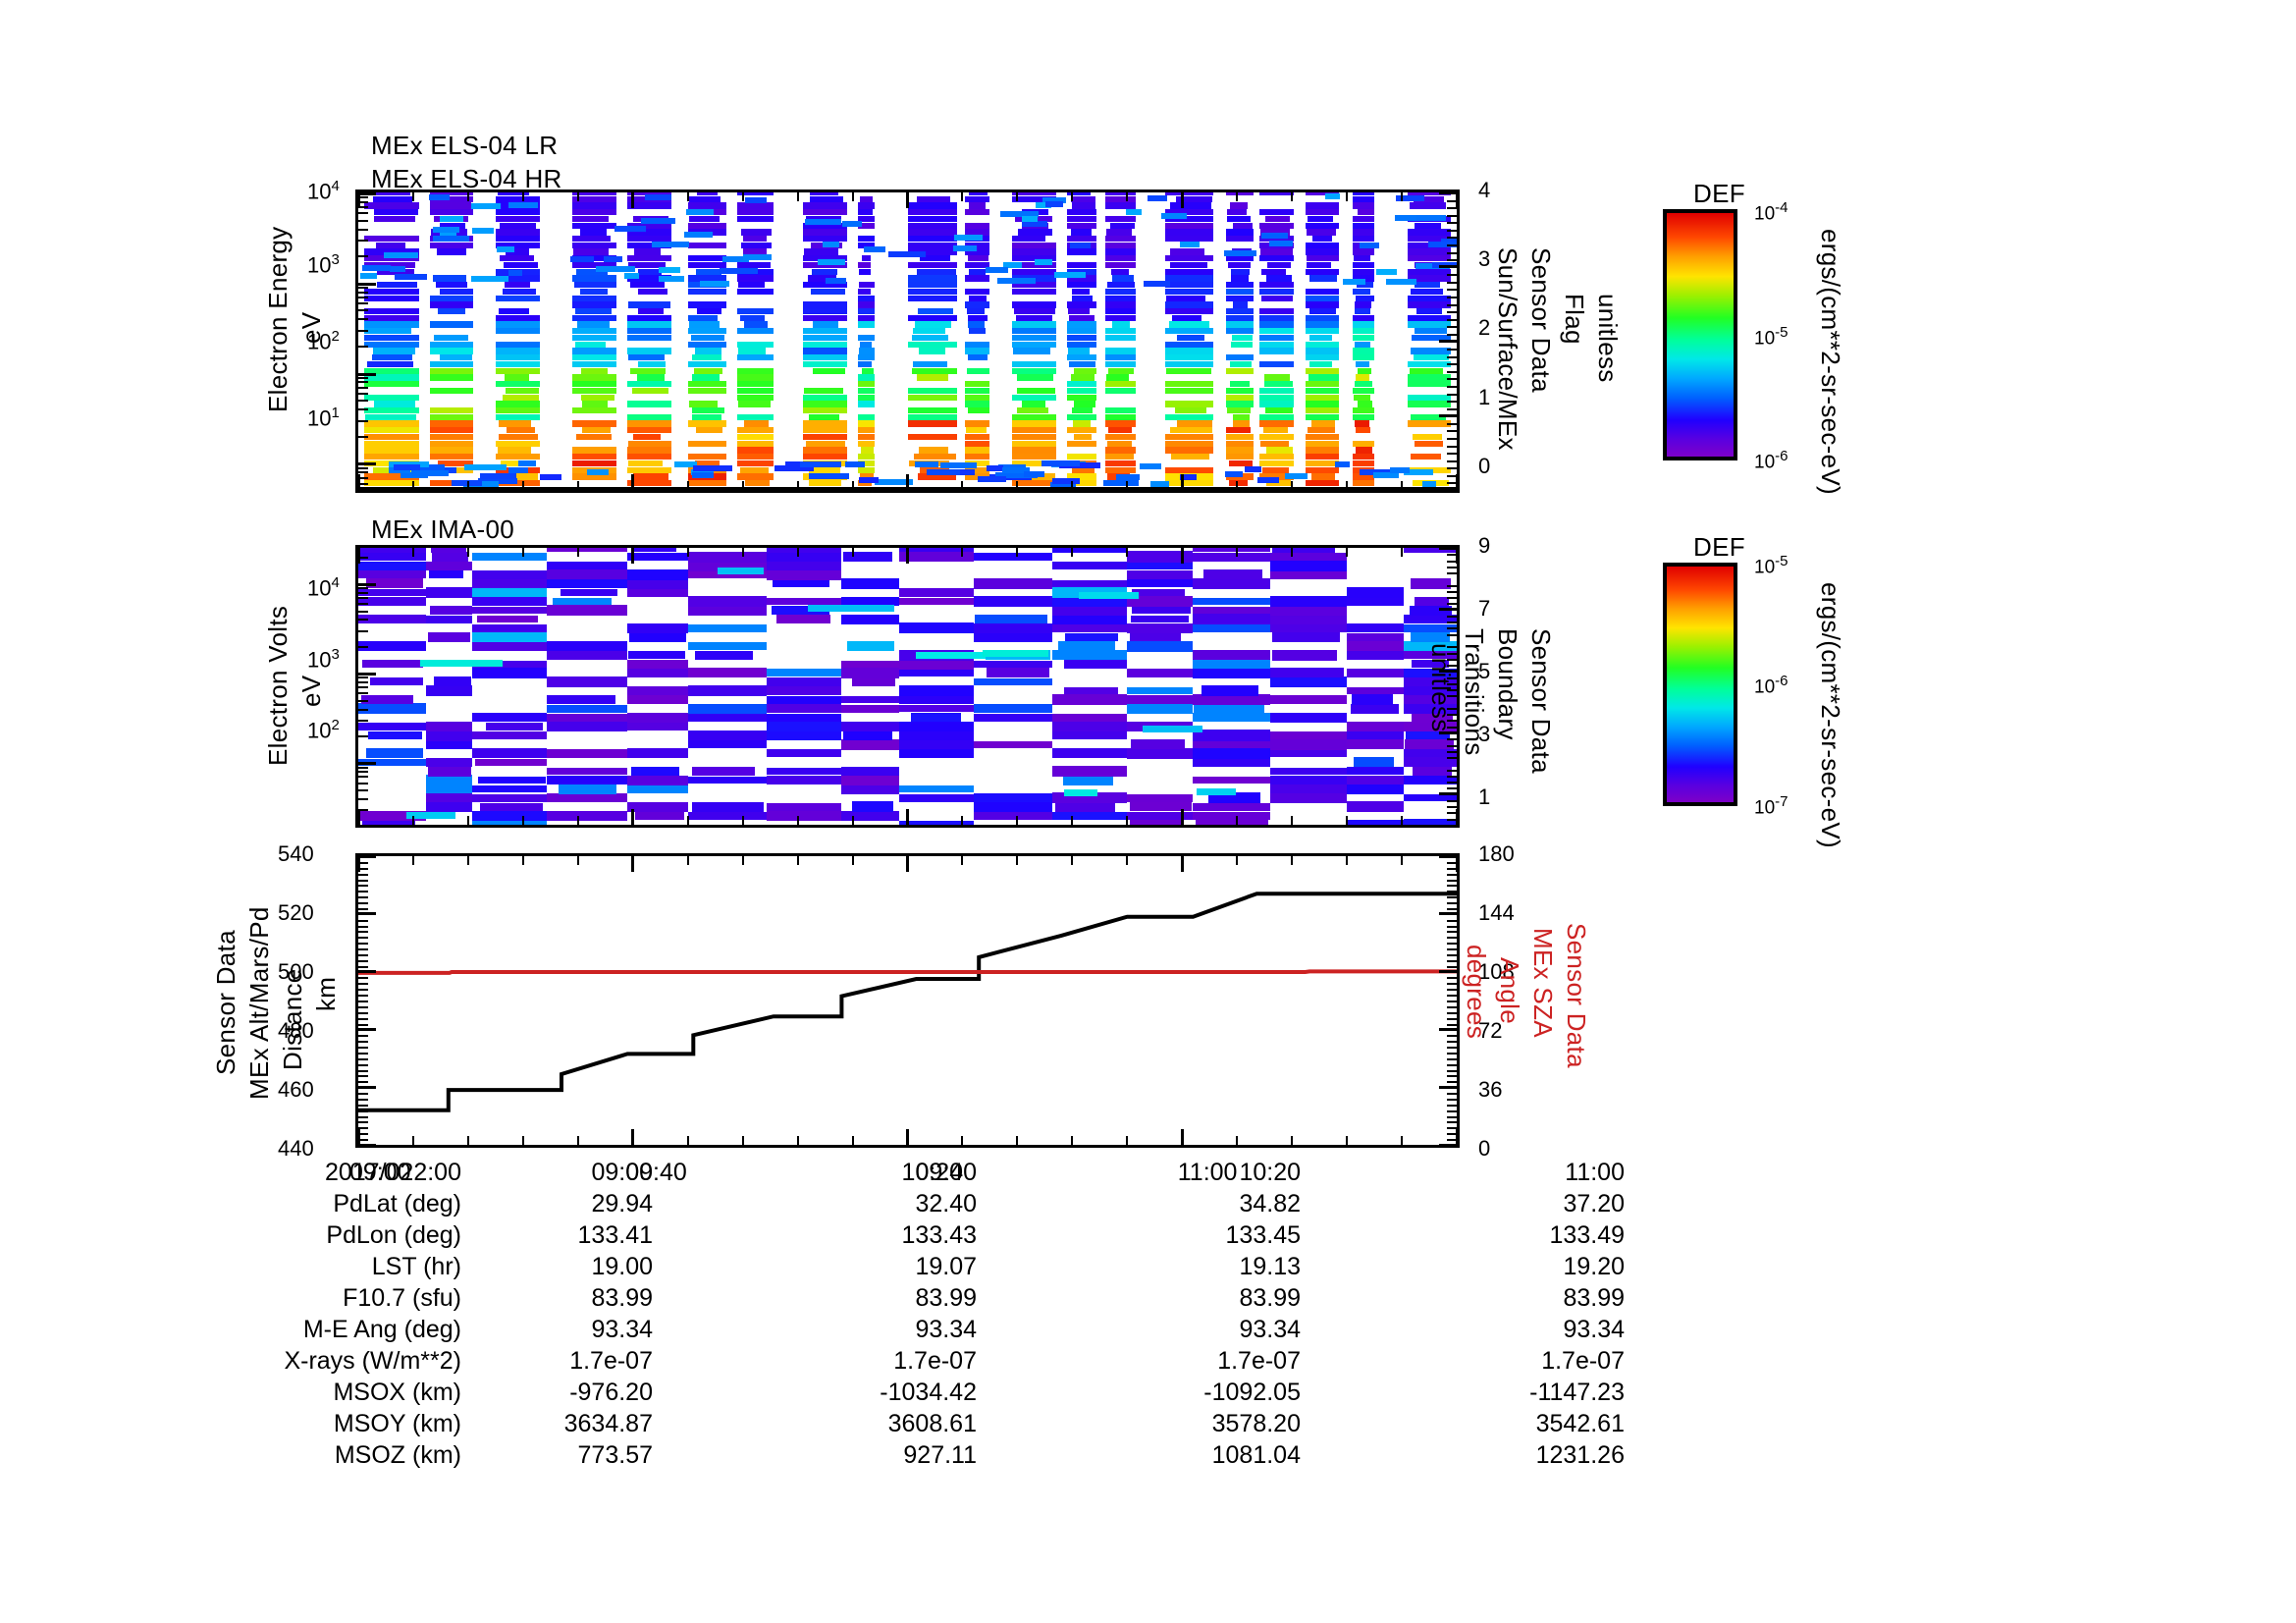 The image size is (2296, 1623). Describe the element at coordinates (1771, 806) in the screenshot. I see `colorbar2-tick-min: 10⁻⁷` at that location.